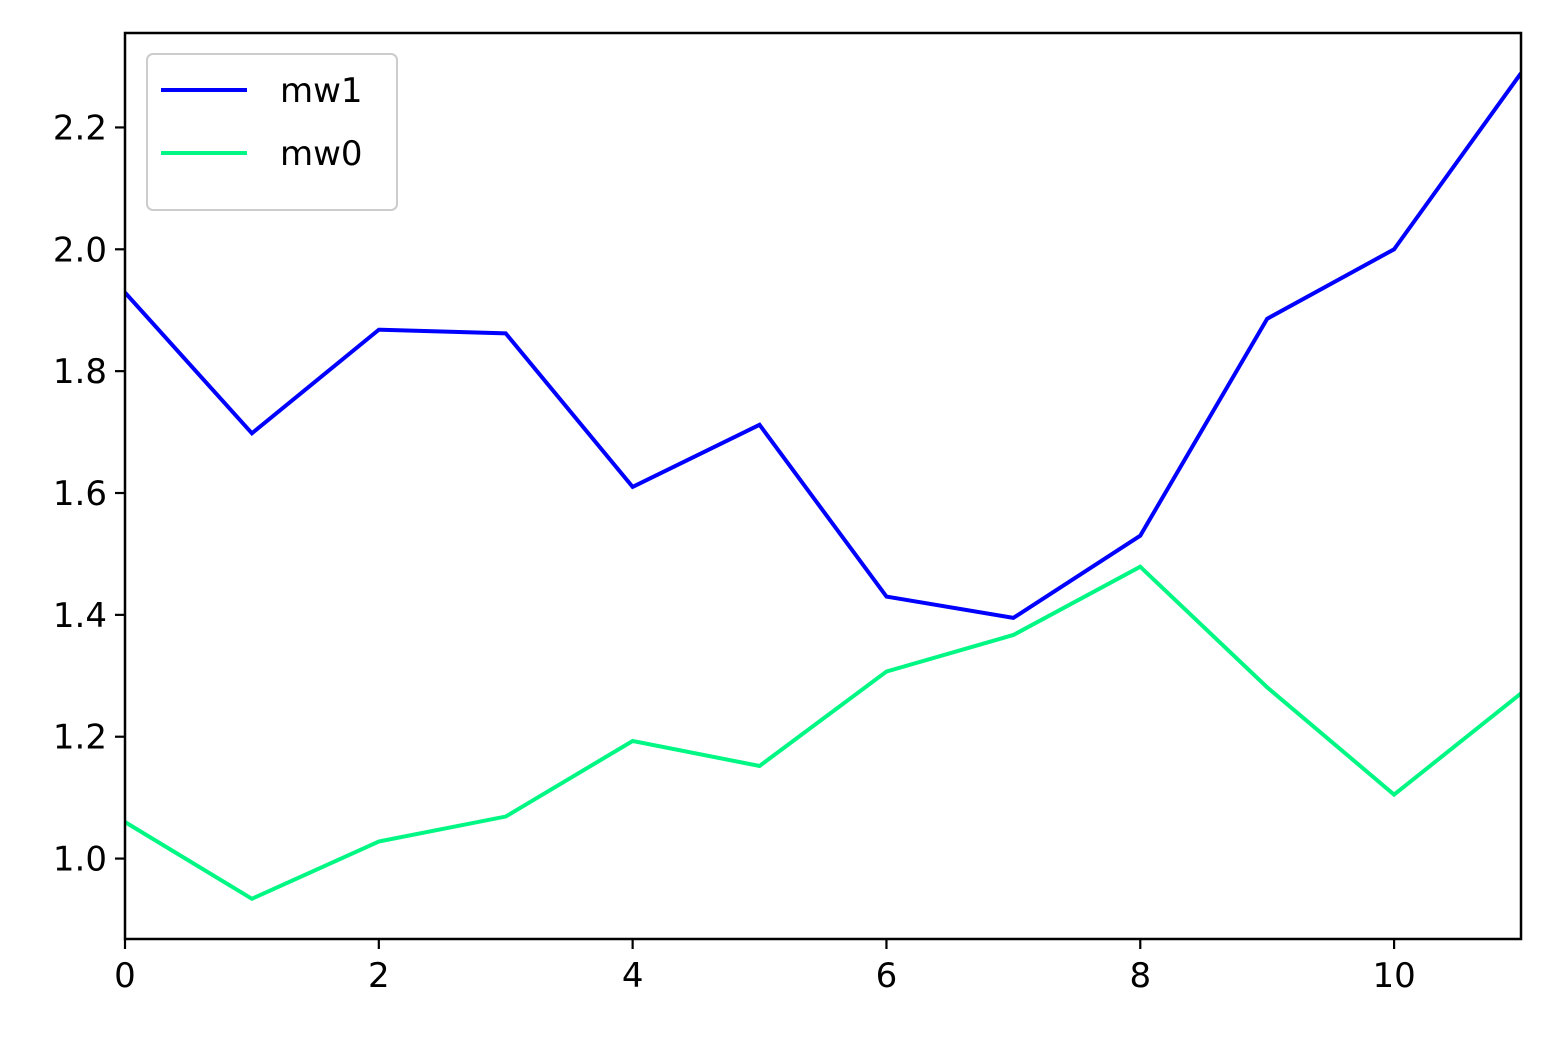 The width and height of the screenshot is (1553, 1040). What do you see at coordinates (80, 372) in the screenshot?
I see `y-tick-label: 1.8` at bounding box center [80, 372].